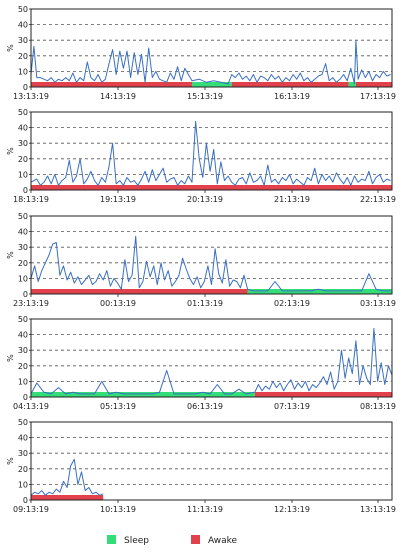 This screenshot has width=400, height=554. Describe the element at coordinates (172, 540) in the screenshot. I see `legend: Sleep Awake` at that location.